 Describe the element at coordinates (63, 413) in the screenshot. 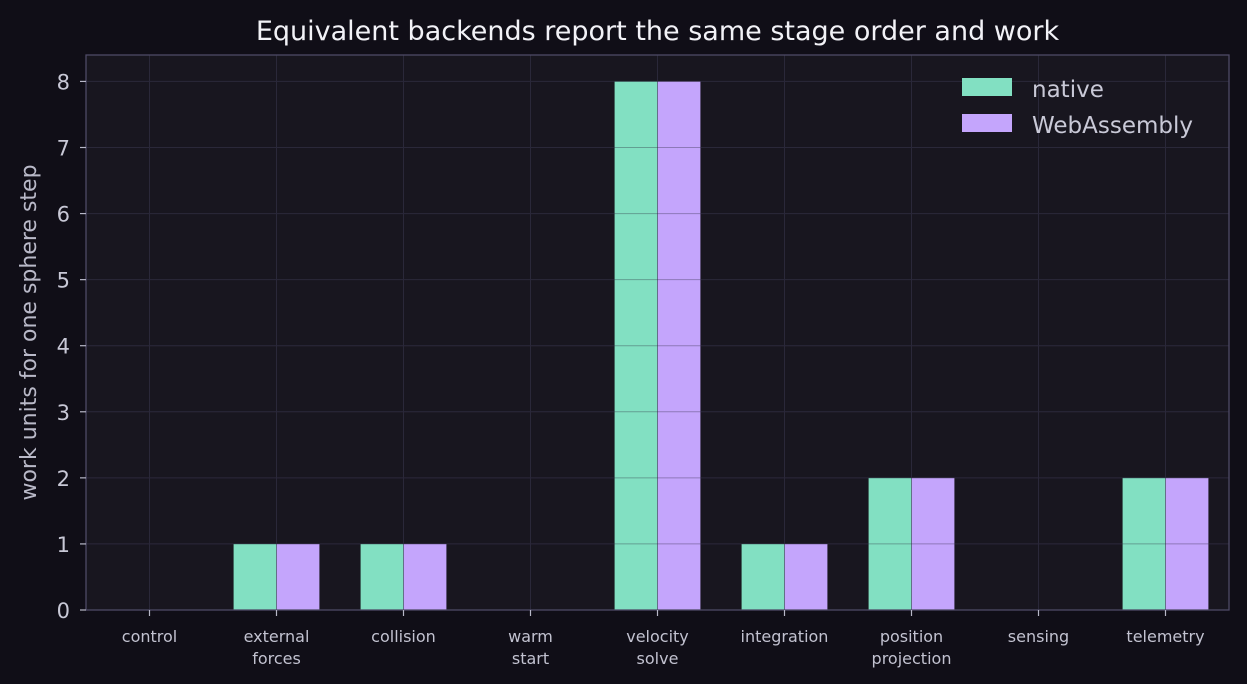

I see `y-tick-label: 3` at that location.